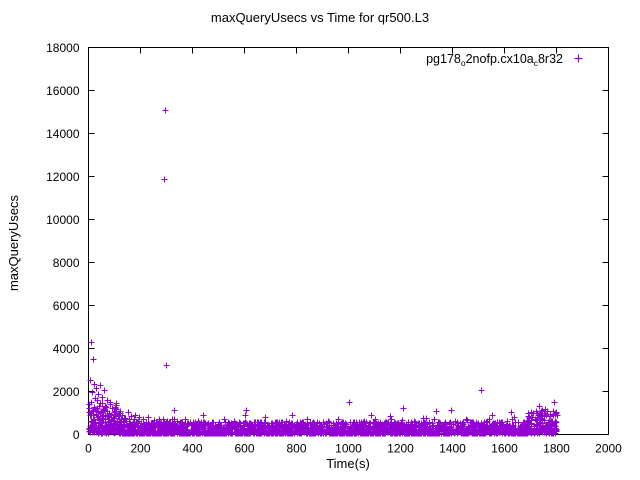 This screenshot has height=480, width=640. What do you see at coordinates (13, 242) in the screenshot?
I see `y-axis-label: maxQueryUsecs` at bounding box center [13, 242].